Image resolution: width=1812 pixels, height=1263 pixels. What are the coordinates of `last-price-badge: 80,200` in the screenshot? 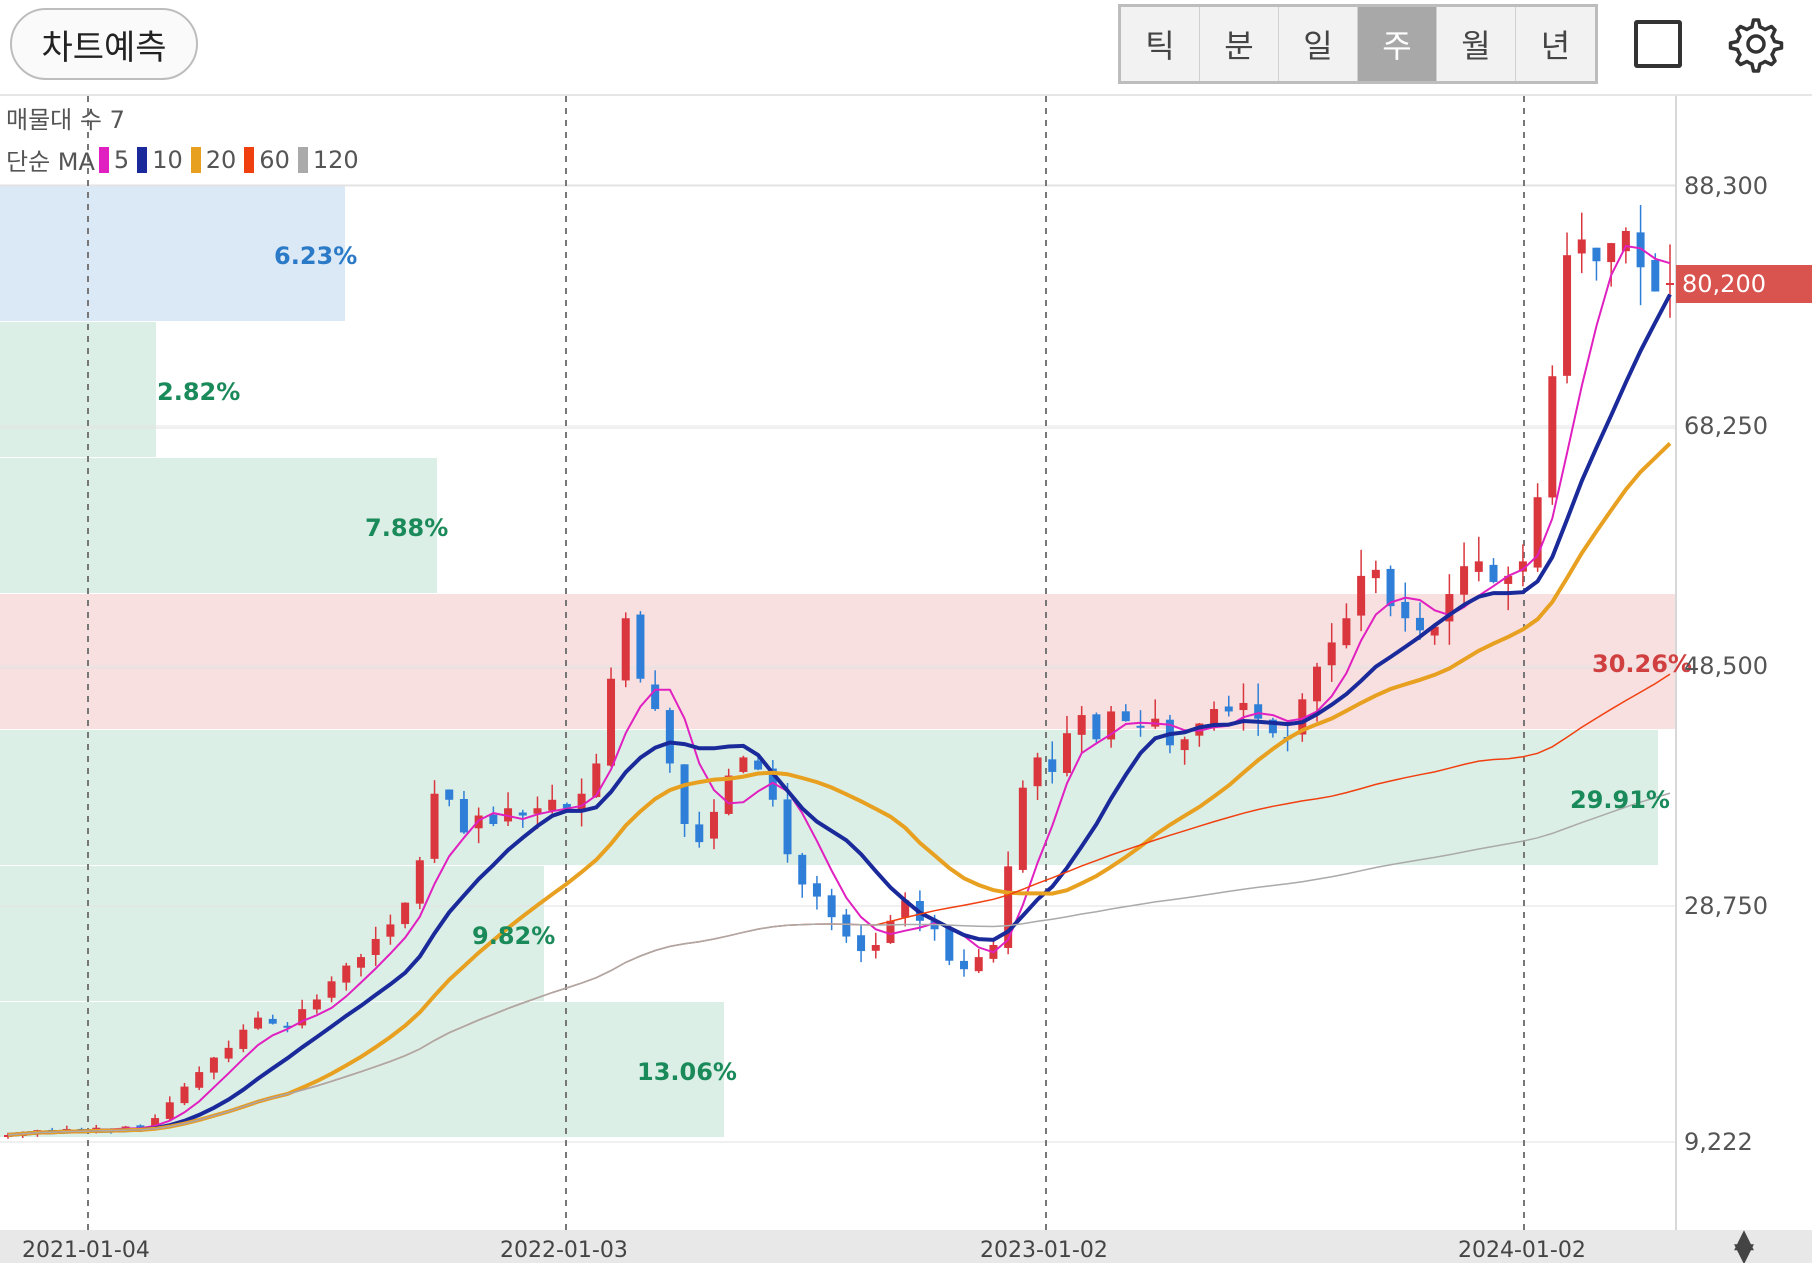 It's located at (1744, 284).